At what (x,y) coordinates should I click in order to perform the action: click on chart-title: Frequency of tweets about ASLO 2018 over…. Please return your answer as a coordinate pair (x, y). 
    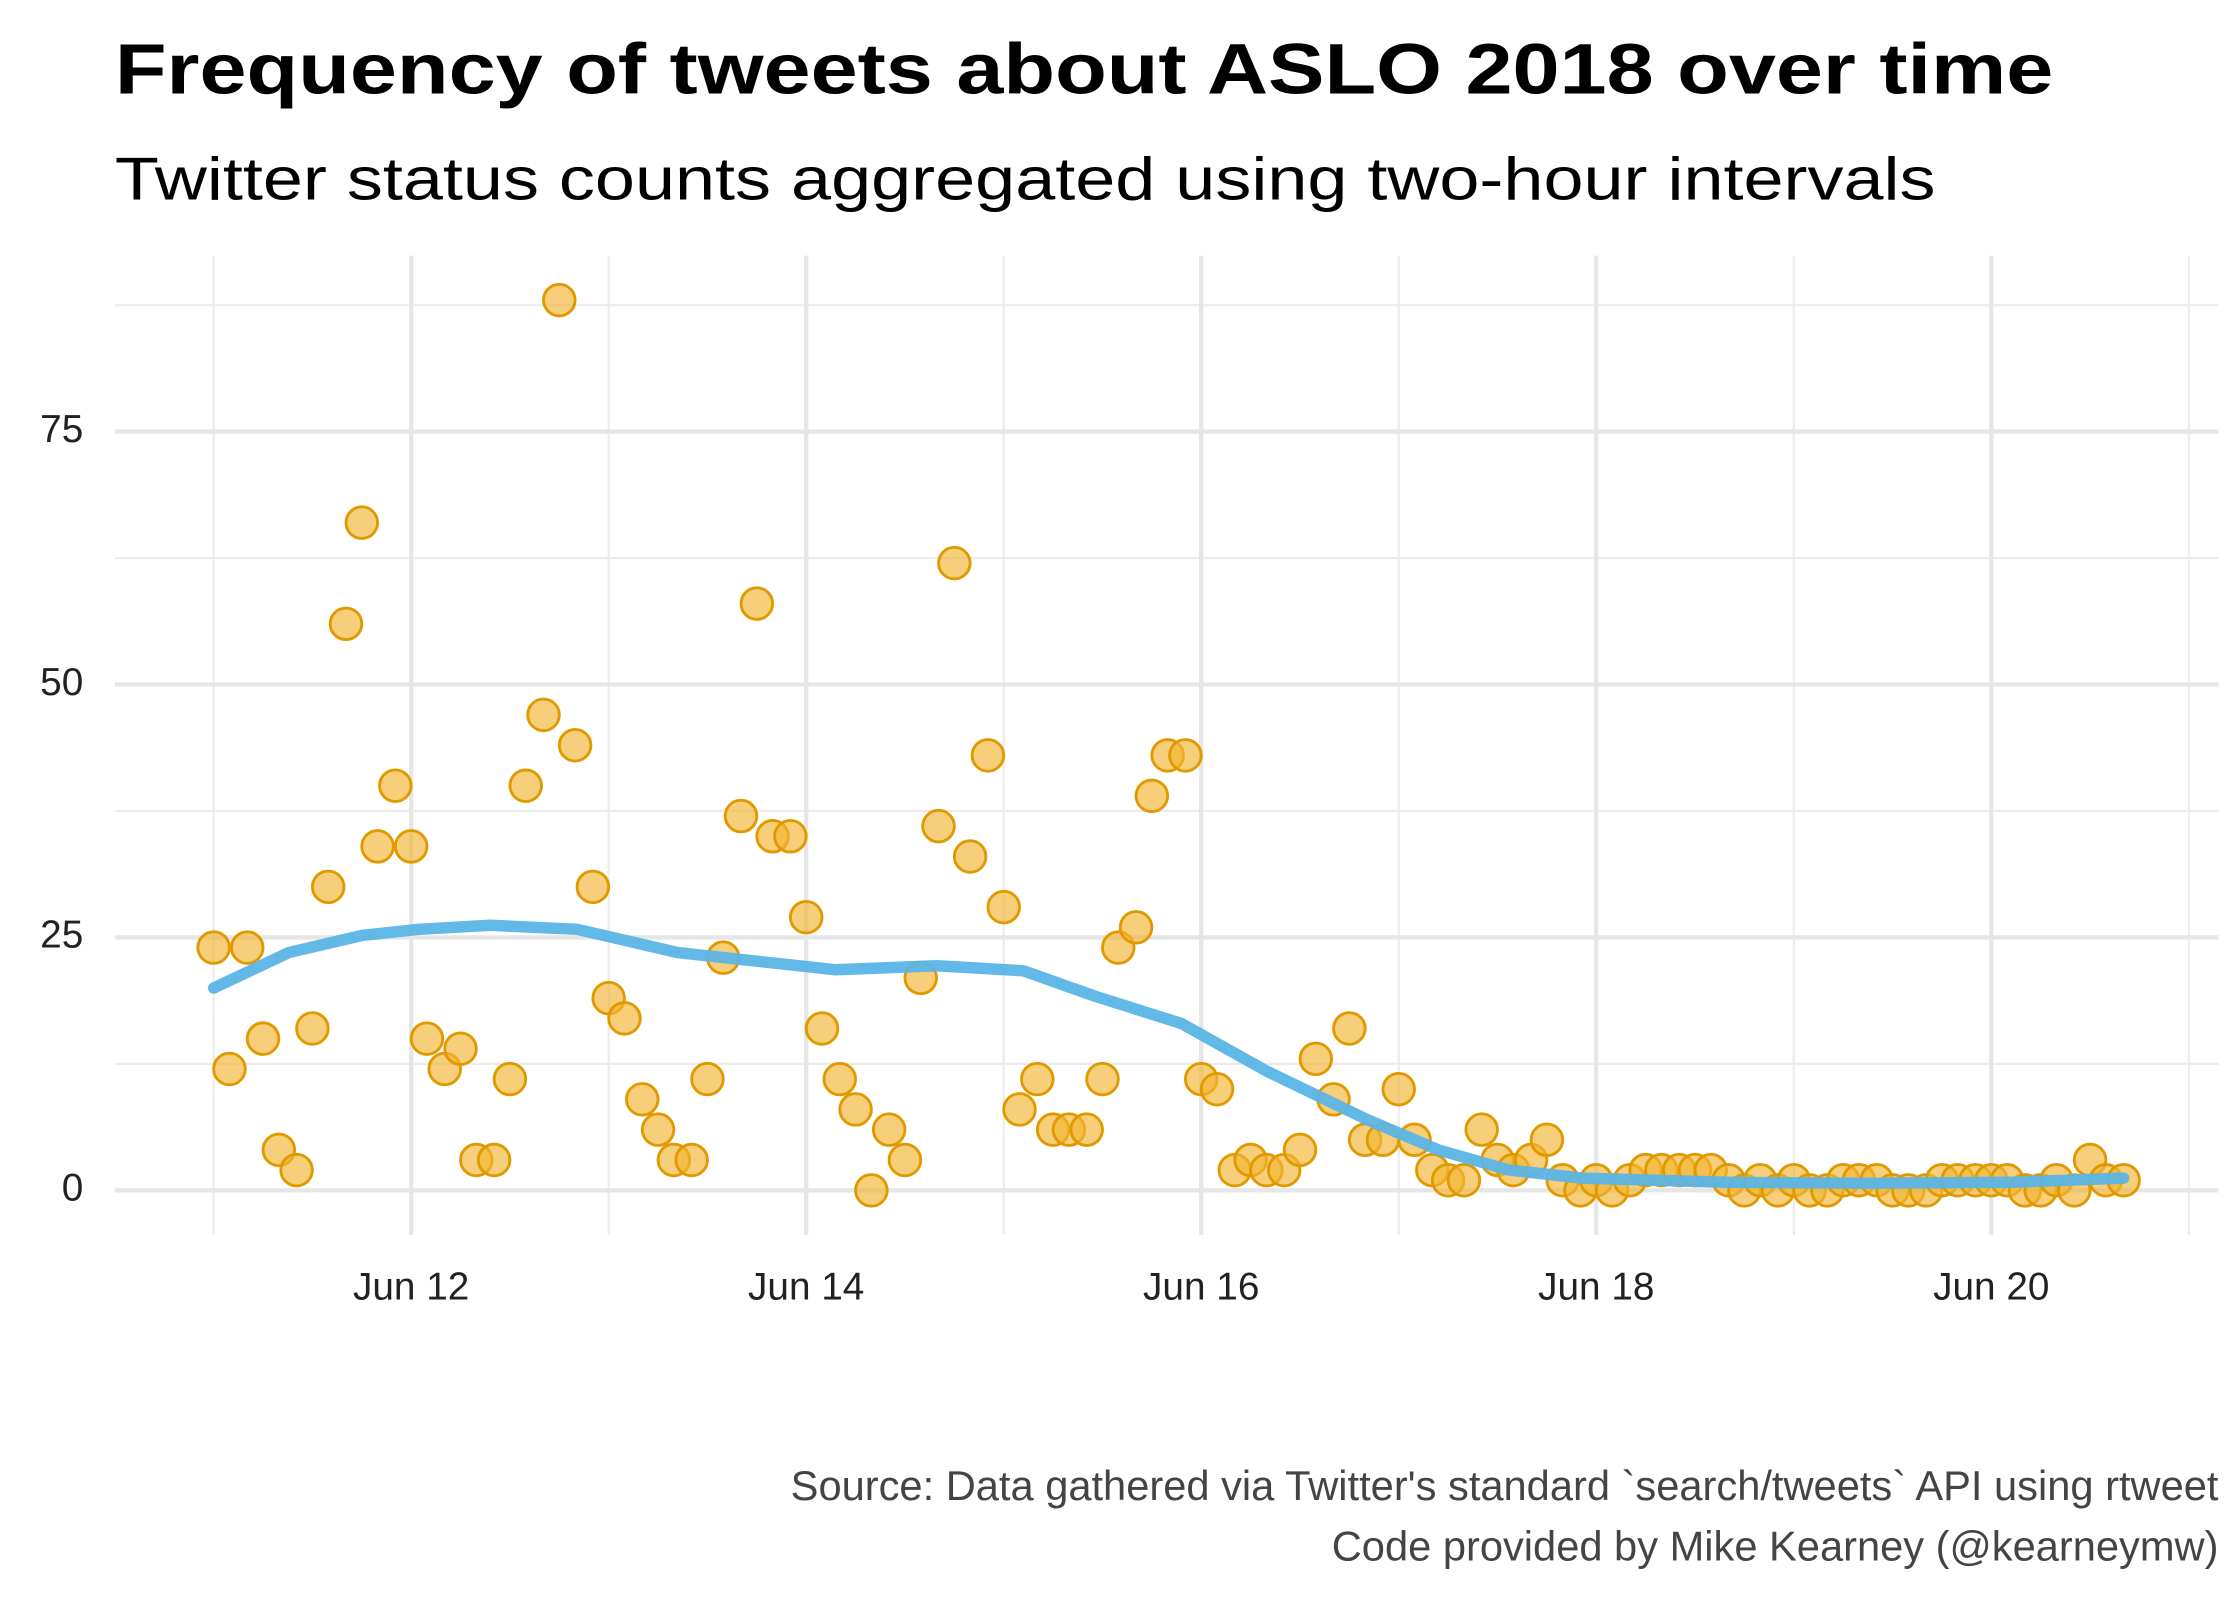
    Looking at the image, I should click on (1084, 70).